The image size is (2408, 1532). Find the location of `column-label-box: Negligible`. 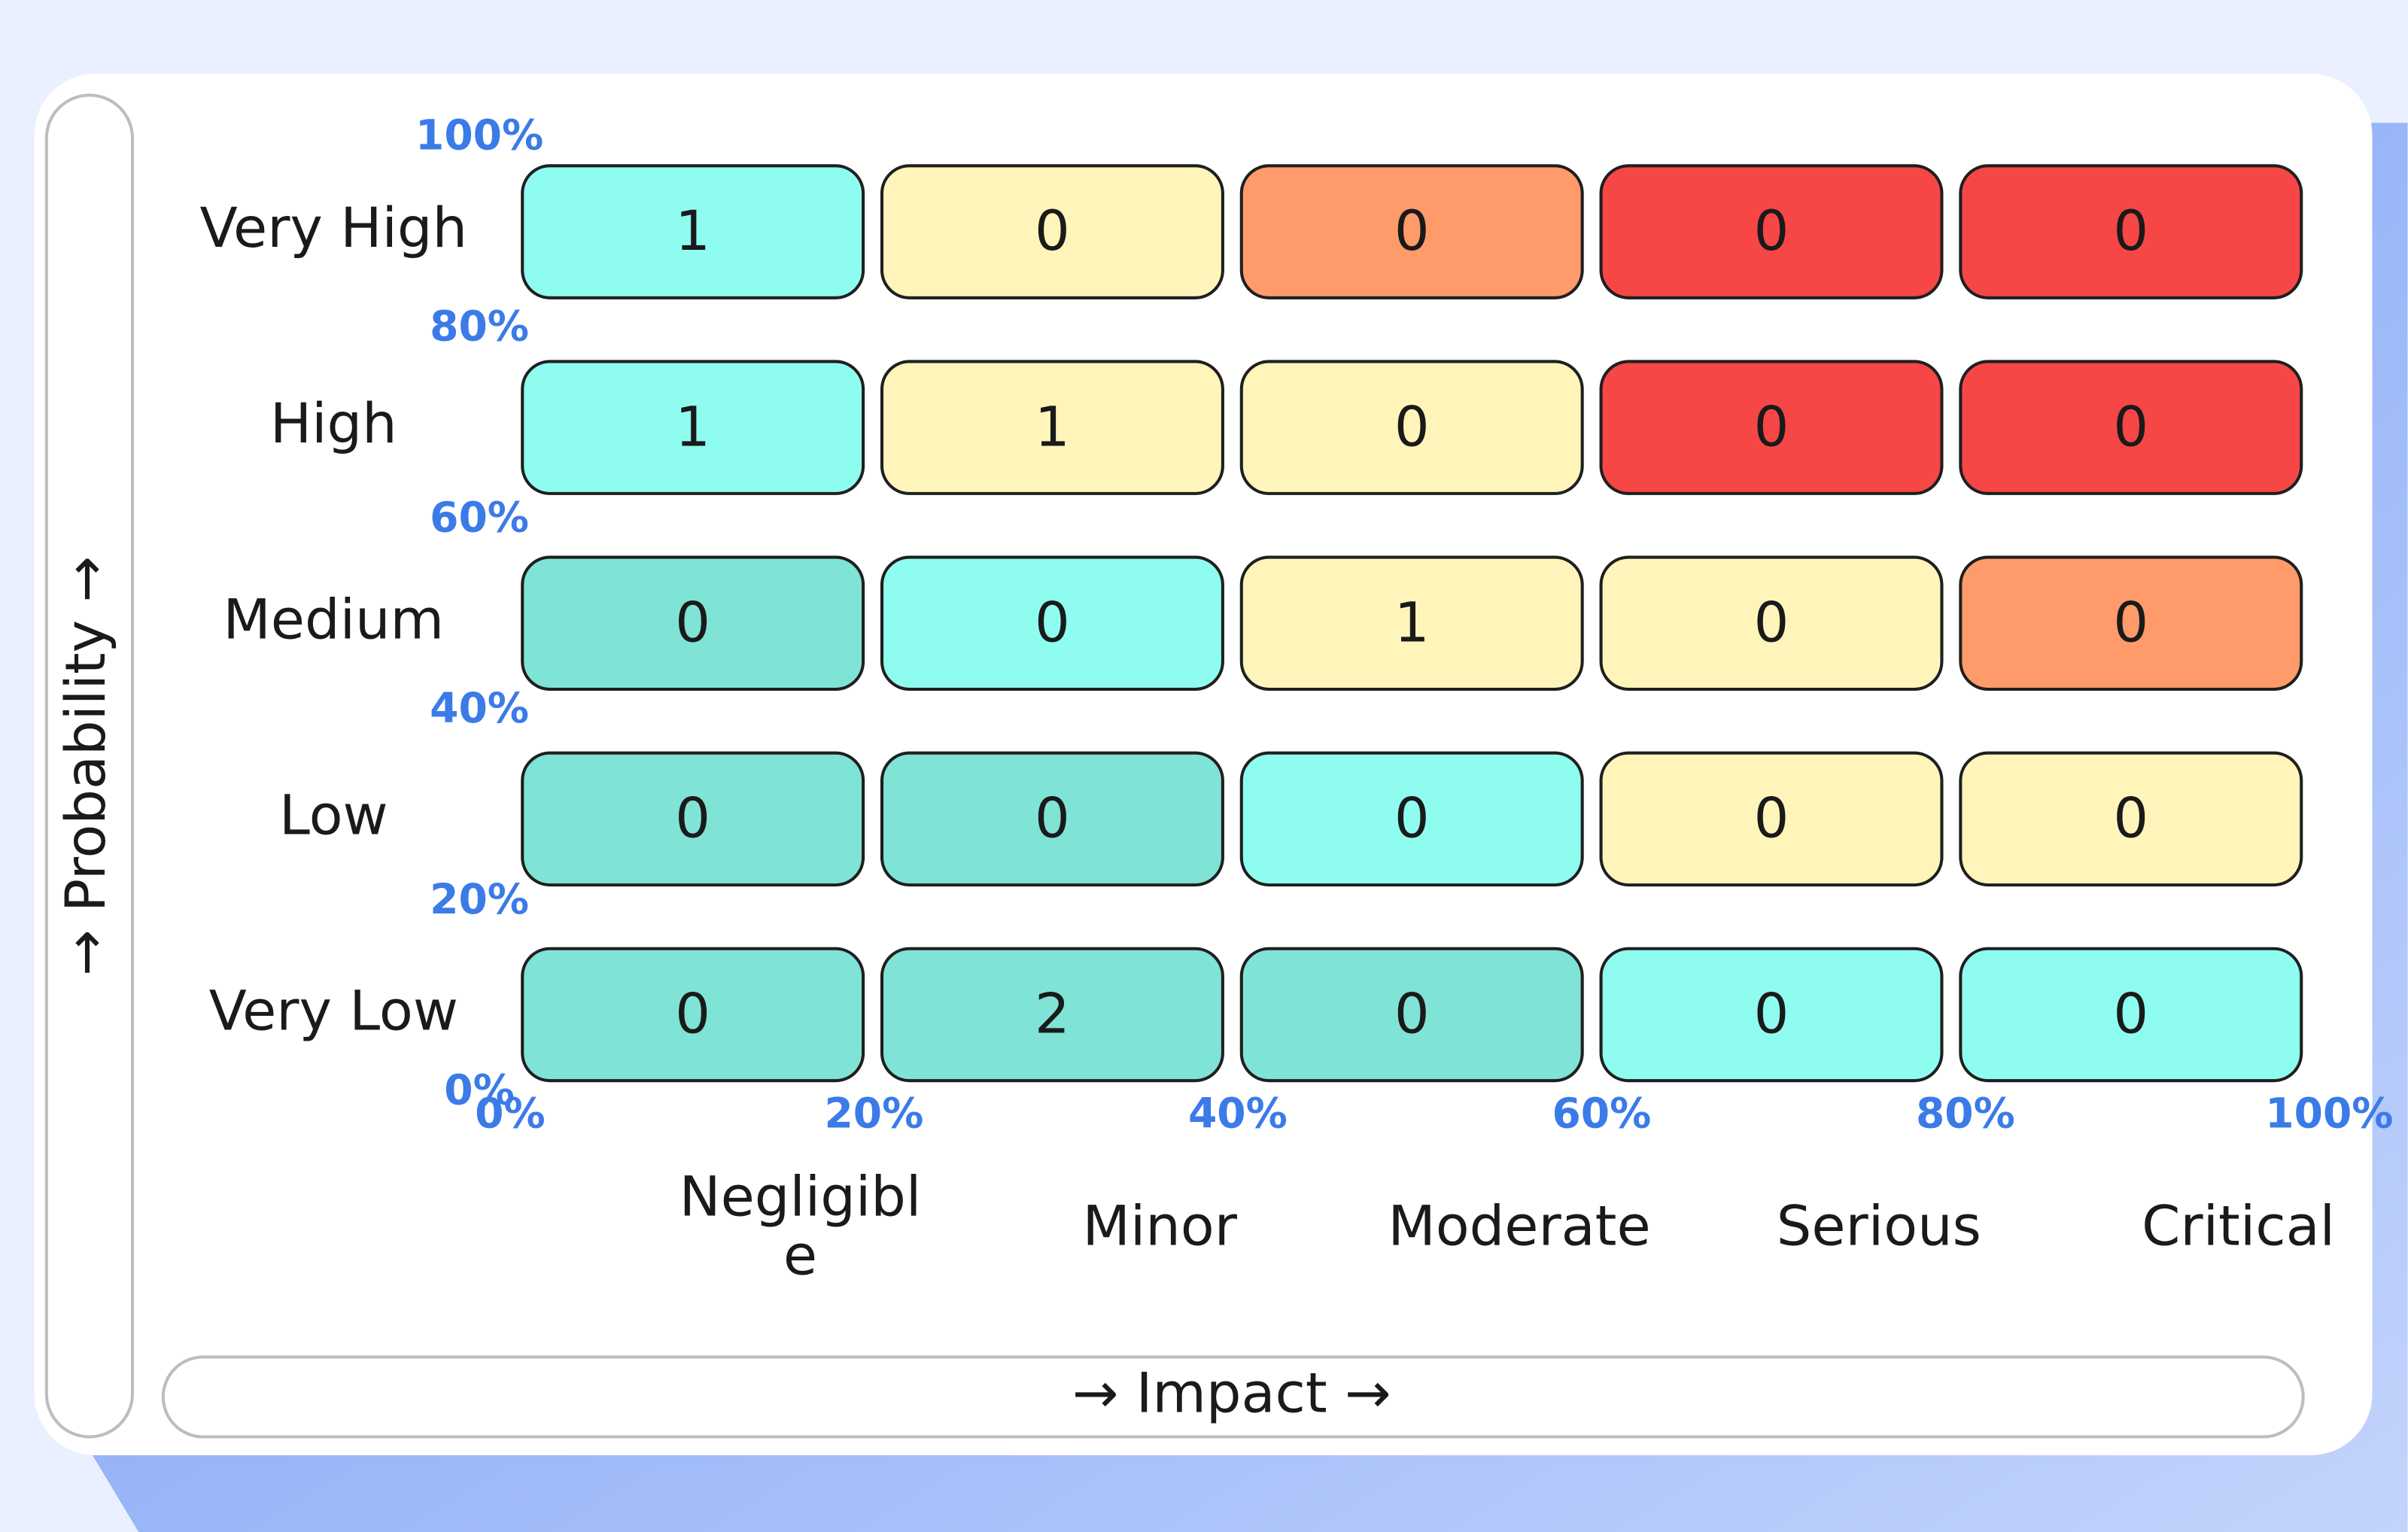

column-label-box: Negligible is located at coordinates (800, 1227).